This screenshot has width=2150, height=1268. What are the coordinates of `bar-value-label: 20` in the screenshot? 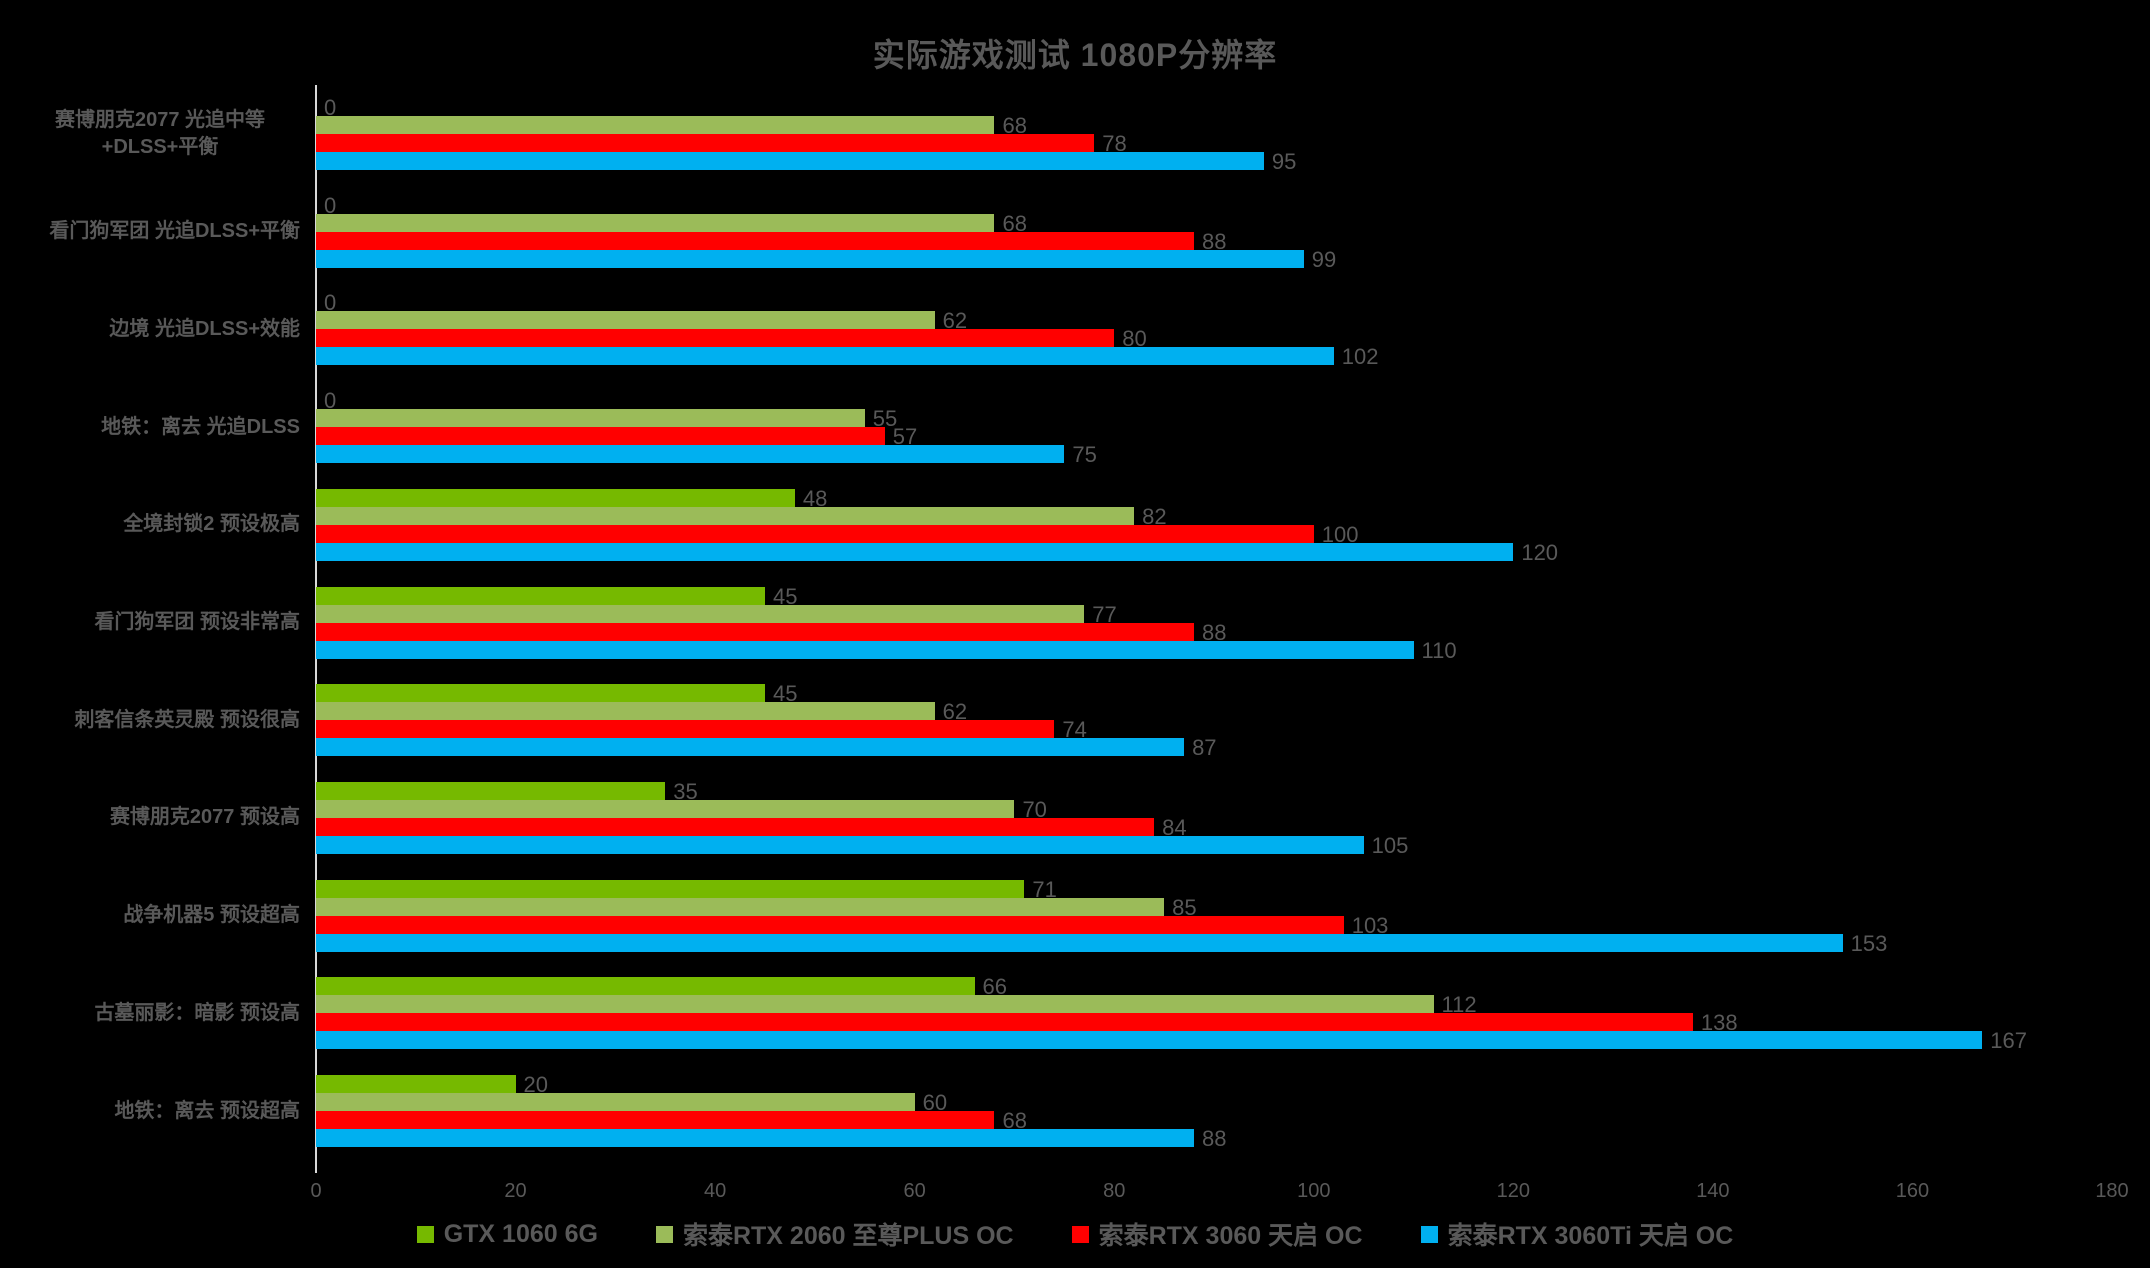 It's located at (536, 1085).